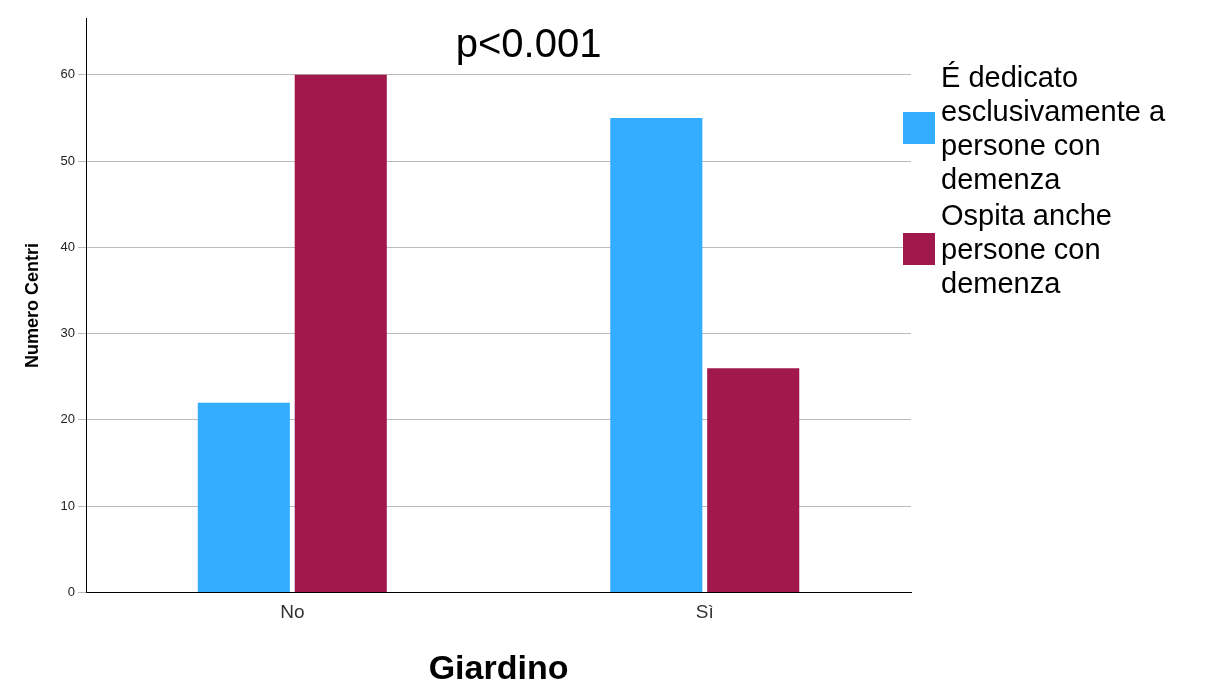 The height and width of the screenshot is (698, 1205). Describe the element at coordinates (704, 612) in the screenshot. I see `x-tick-label: Sì` at that location.